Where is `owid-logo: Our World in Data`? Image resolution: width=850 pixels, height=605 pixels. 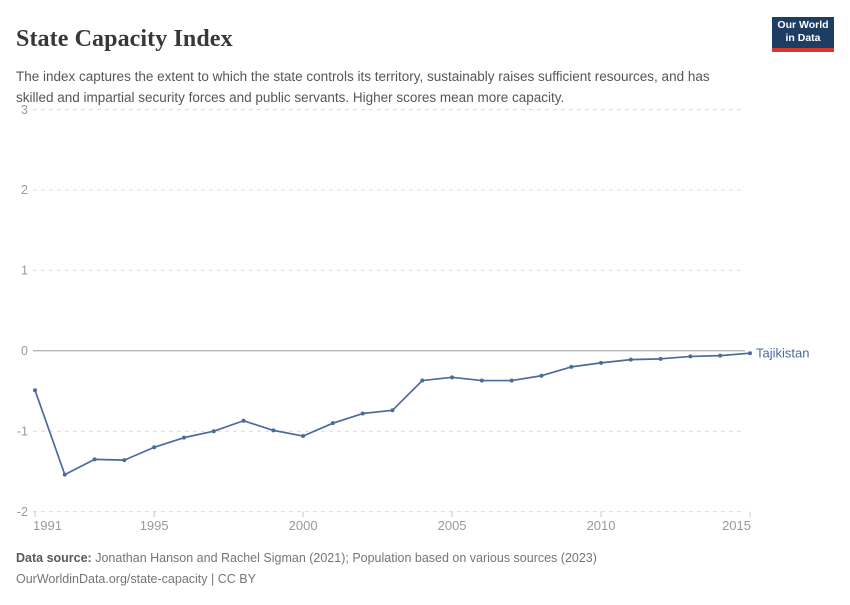 owid-logo: Our World in Data is located at coordinates (803, 34).